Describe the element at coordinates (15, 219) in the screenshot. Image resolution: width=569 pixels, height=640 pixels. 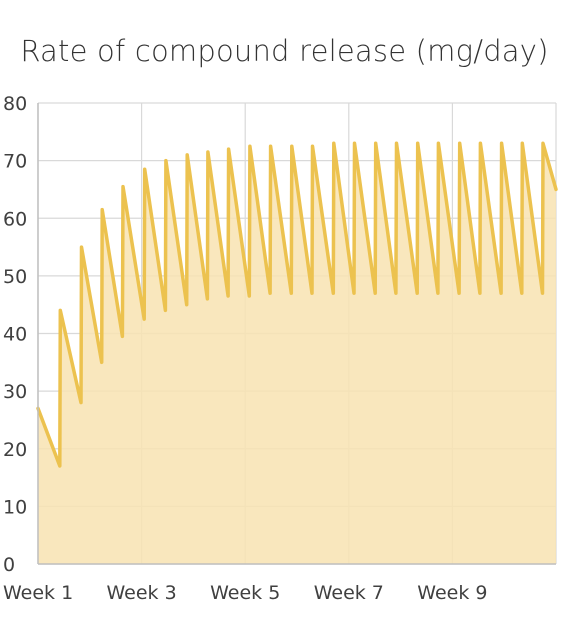
I see `y-tick-label: 60` at that location.